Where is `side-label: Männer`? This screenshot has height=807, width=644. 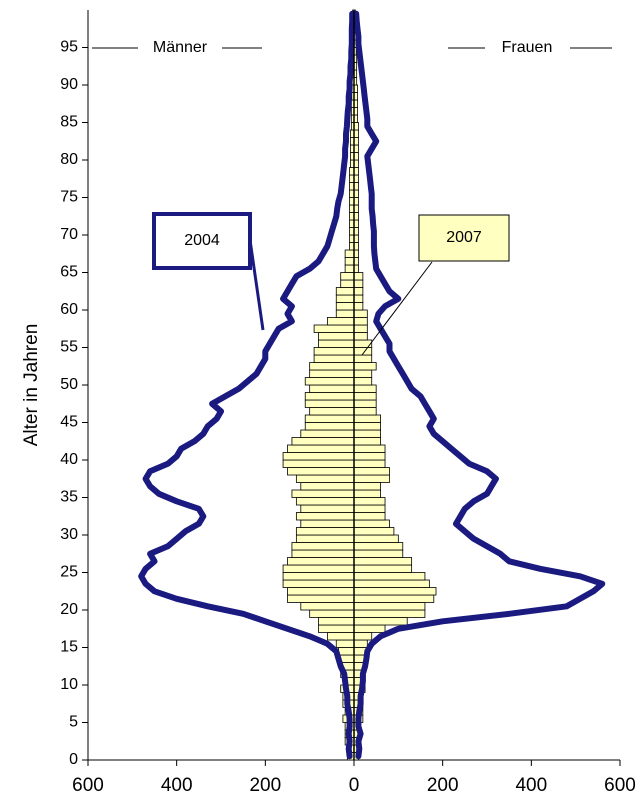 side-label: Männer is located at coordinates (180, 47).